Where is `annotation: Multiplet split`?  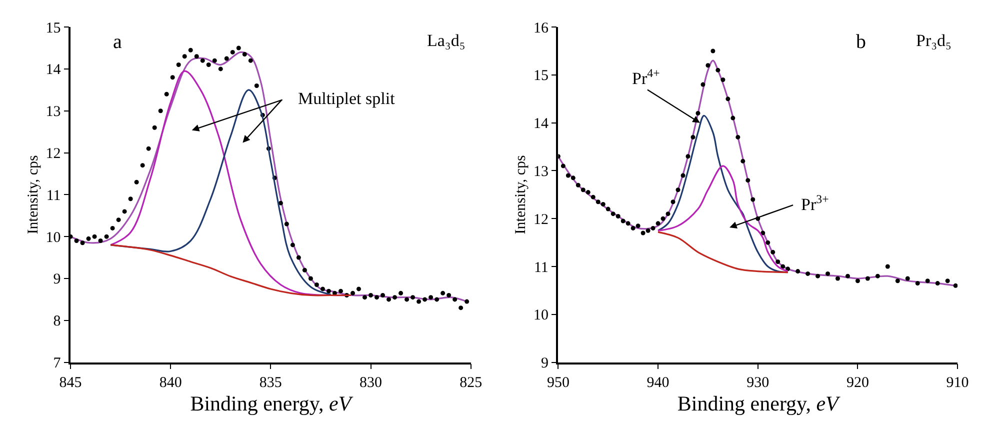 annotation: Multiplet split is located at coordinates (347, 98).